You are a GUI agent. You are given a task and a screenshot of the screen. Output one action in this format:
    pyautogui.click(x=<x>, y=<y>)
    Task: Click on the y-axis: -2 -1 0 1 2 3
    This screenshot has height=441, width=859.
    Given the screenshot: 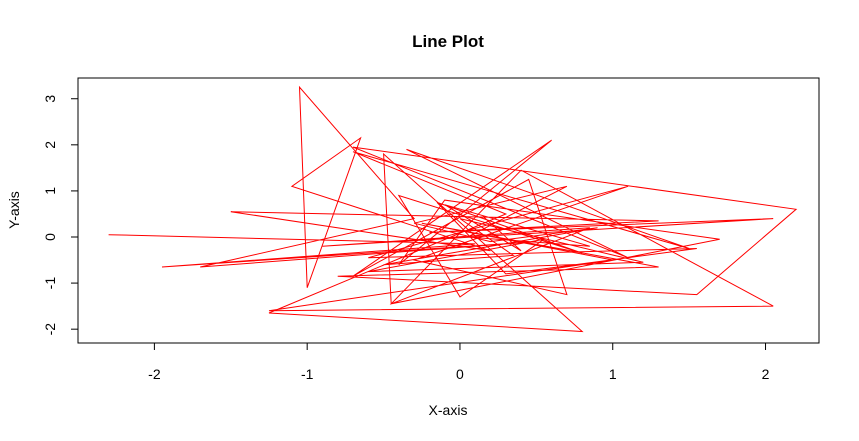 What is the action you would take?
    pyautogui.click(x=60, y=215)
    